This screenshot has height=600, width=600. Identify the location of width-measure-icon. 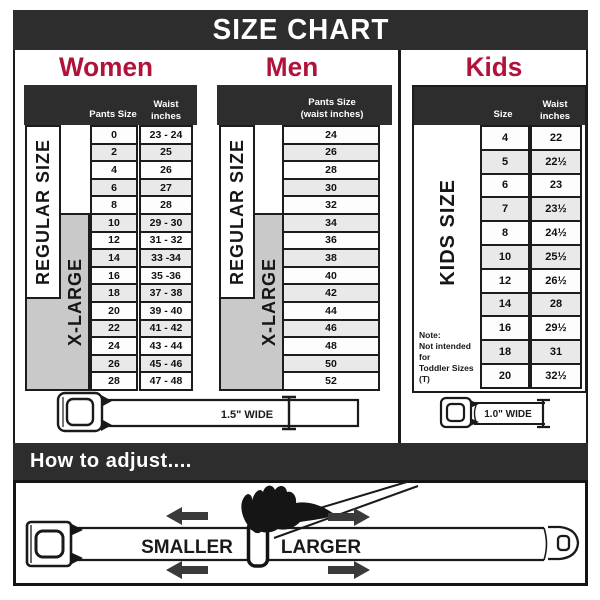
(289, 413).